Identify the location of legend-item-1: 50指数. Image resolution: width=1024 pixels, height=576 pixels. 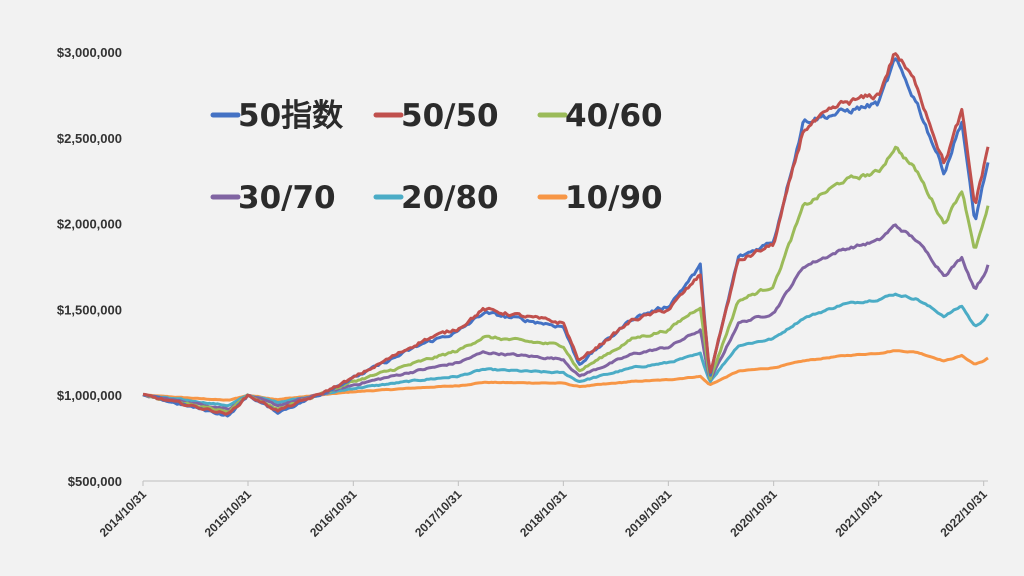
(276, 116).